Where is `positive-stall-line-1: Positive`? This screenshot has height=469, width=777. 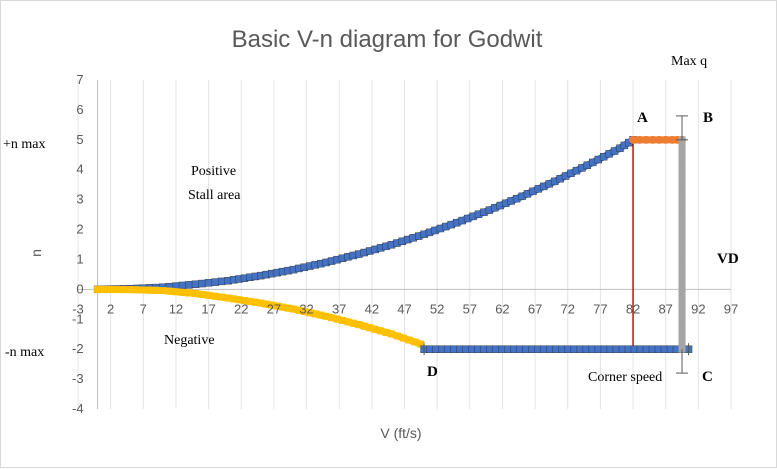 positive-stall-line-1: Positive is located at coordinates (213, 171).